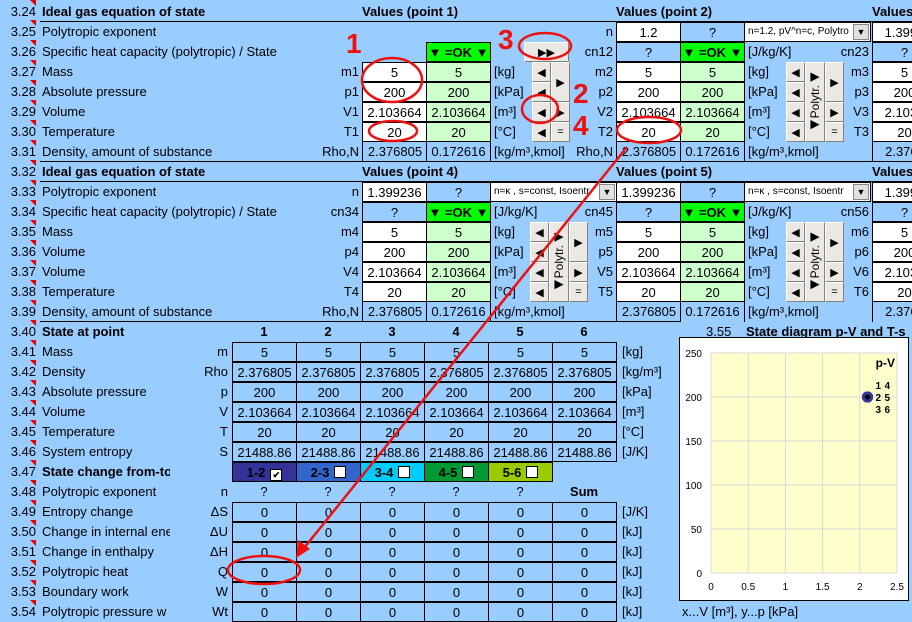  What do you see at coordinates (546, 52) in the screenshot?
I see `fast-forward-button: ▶▶` at bounding box center [546, 52].